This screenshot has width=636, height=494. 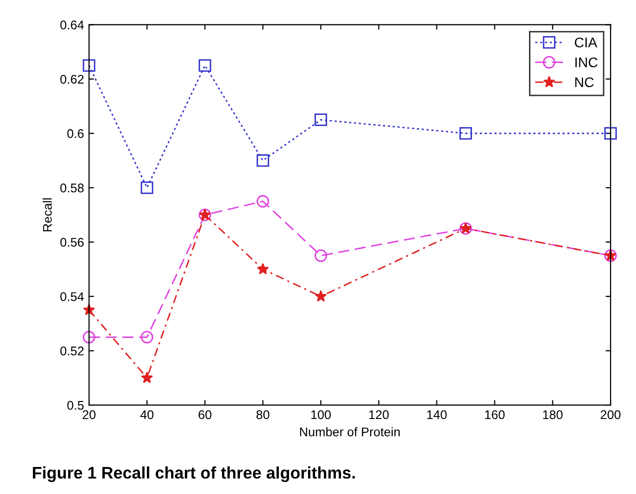 I want to click on x-tick-label: 160, so click(x=495, y=415).